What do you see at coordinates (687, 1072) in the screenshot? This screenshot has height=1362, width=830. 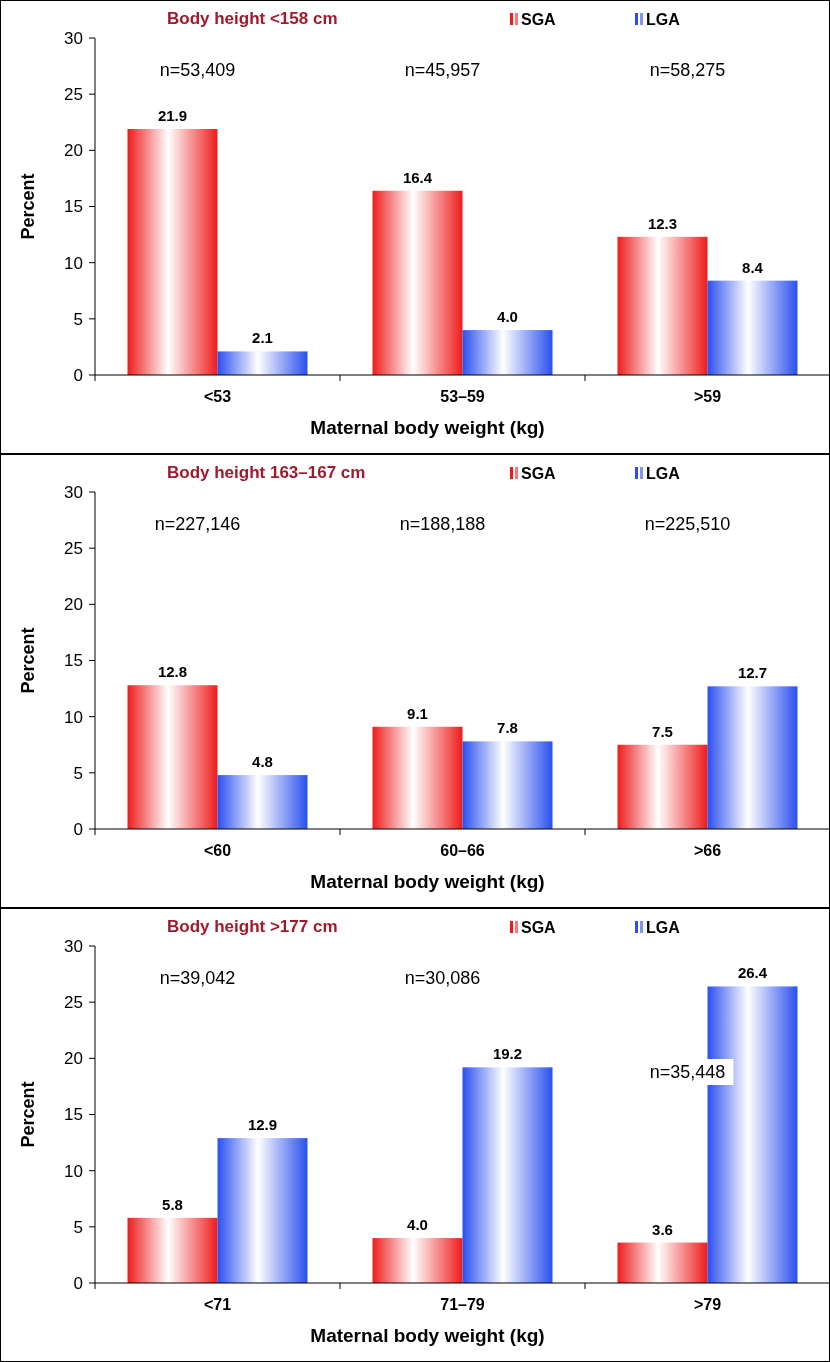 I see `annotation: n=35,448` at bounding box center [687, 1072].